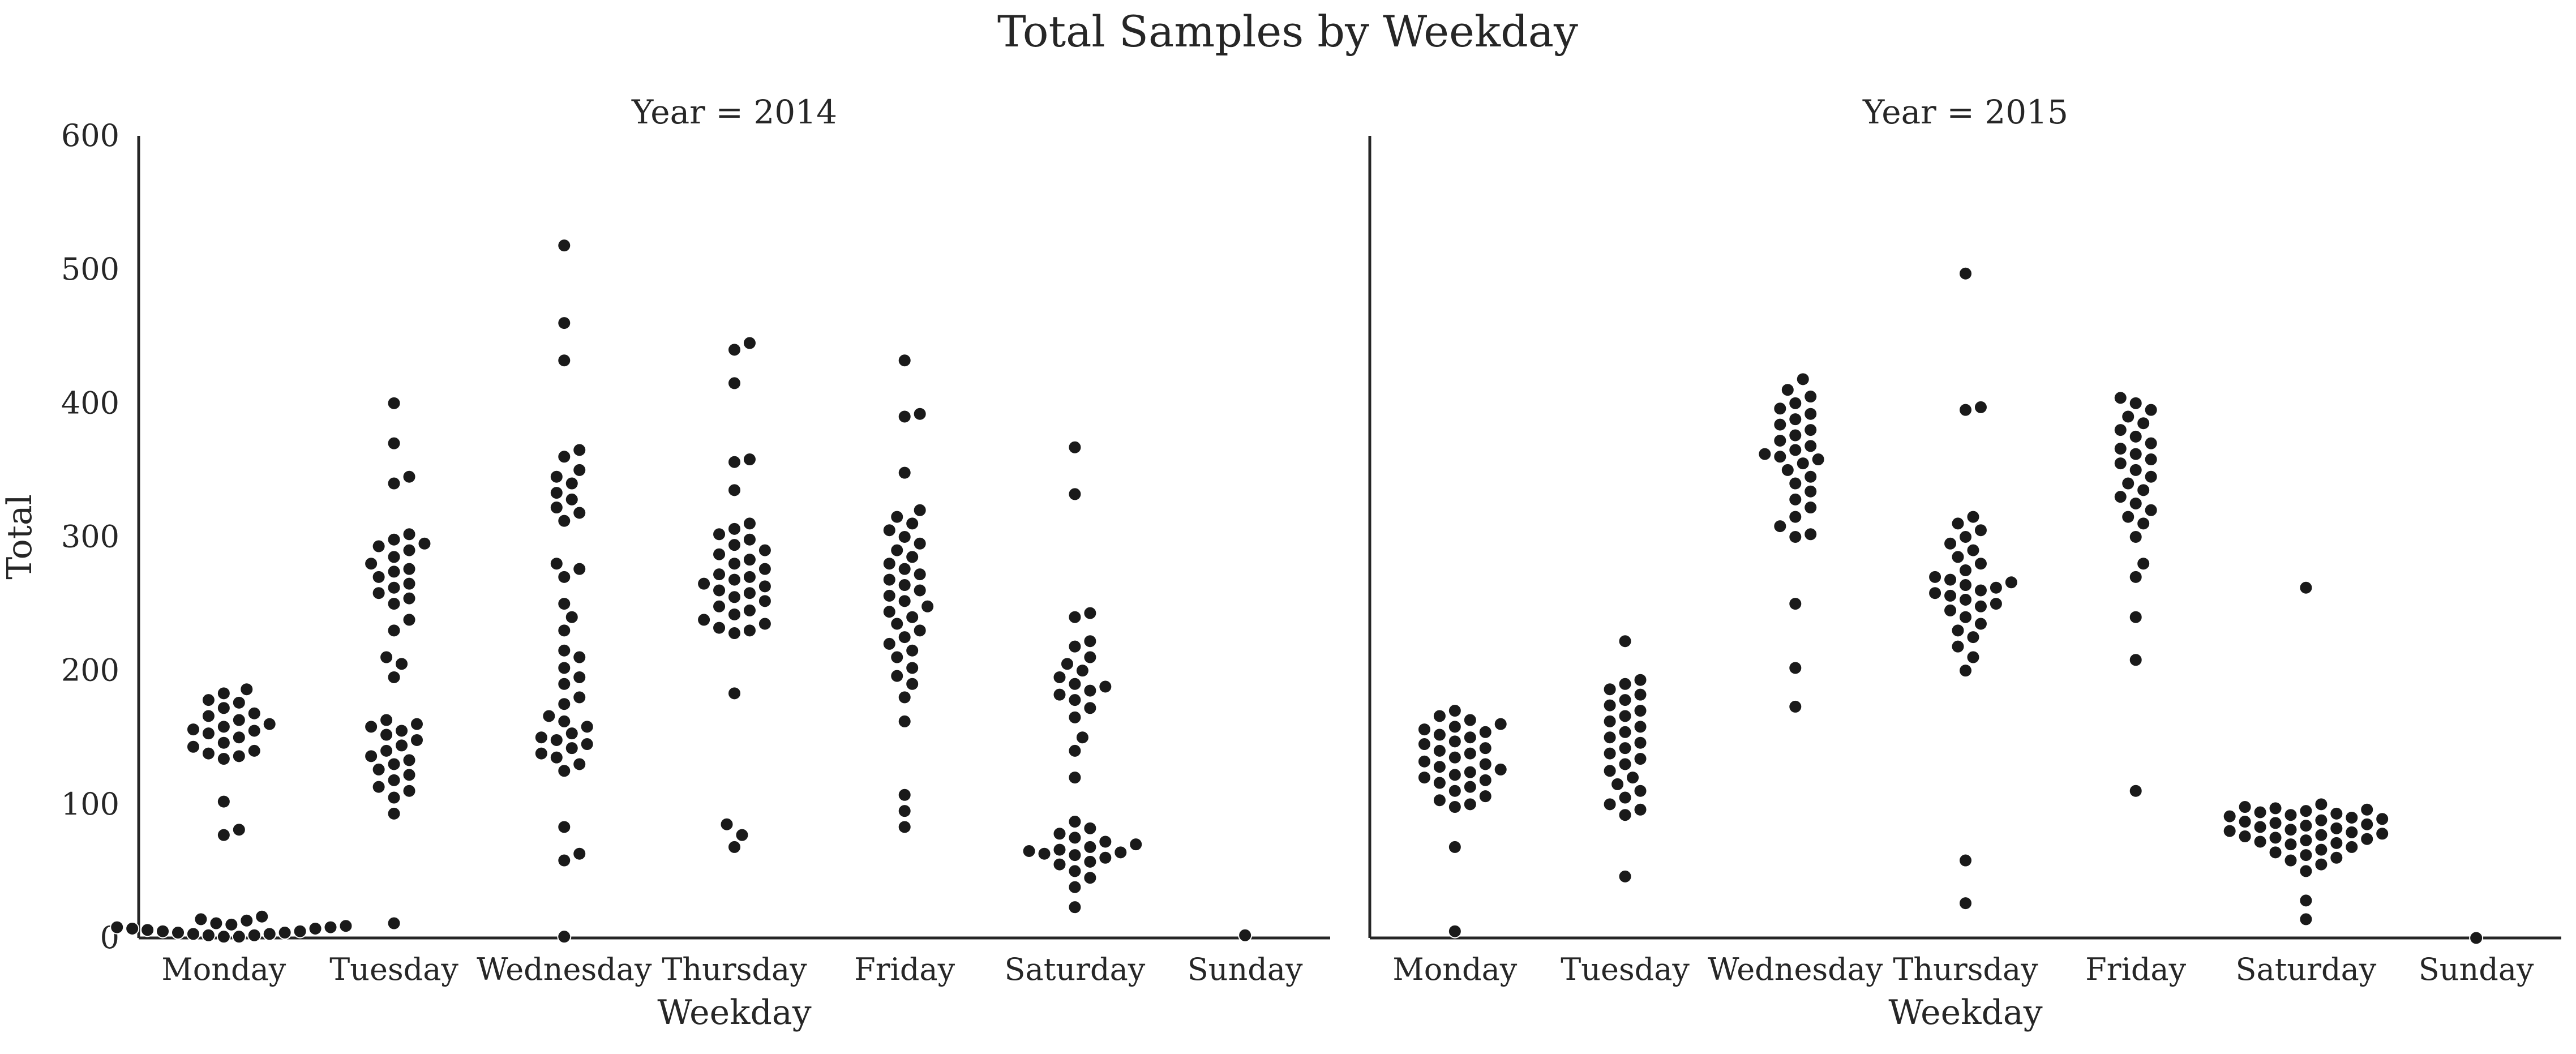  Describe the element at coordinates (90, 269) in the screenshot. I see `y-tick-label: 500` at that location.